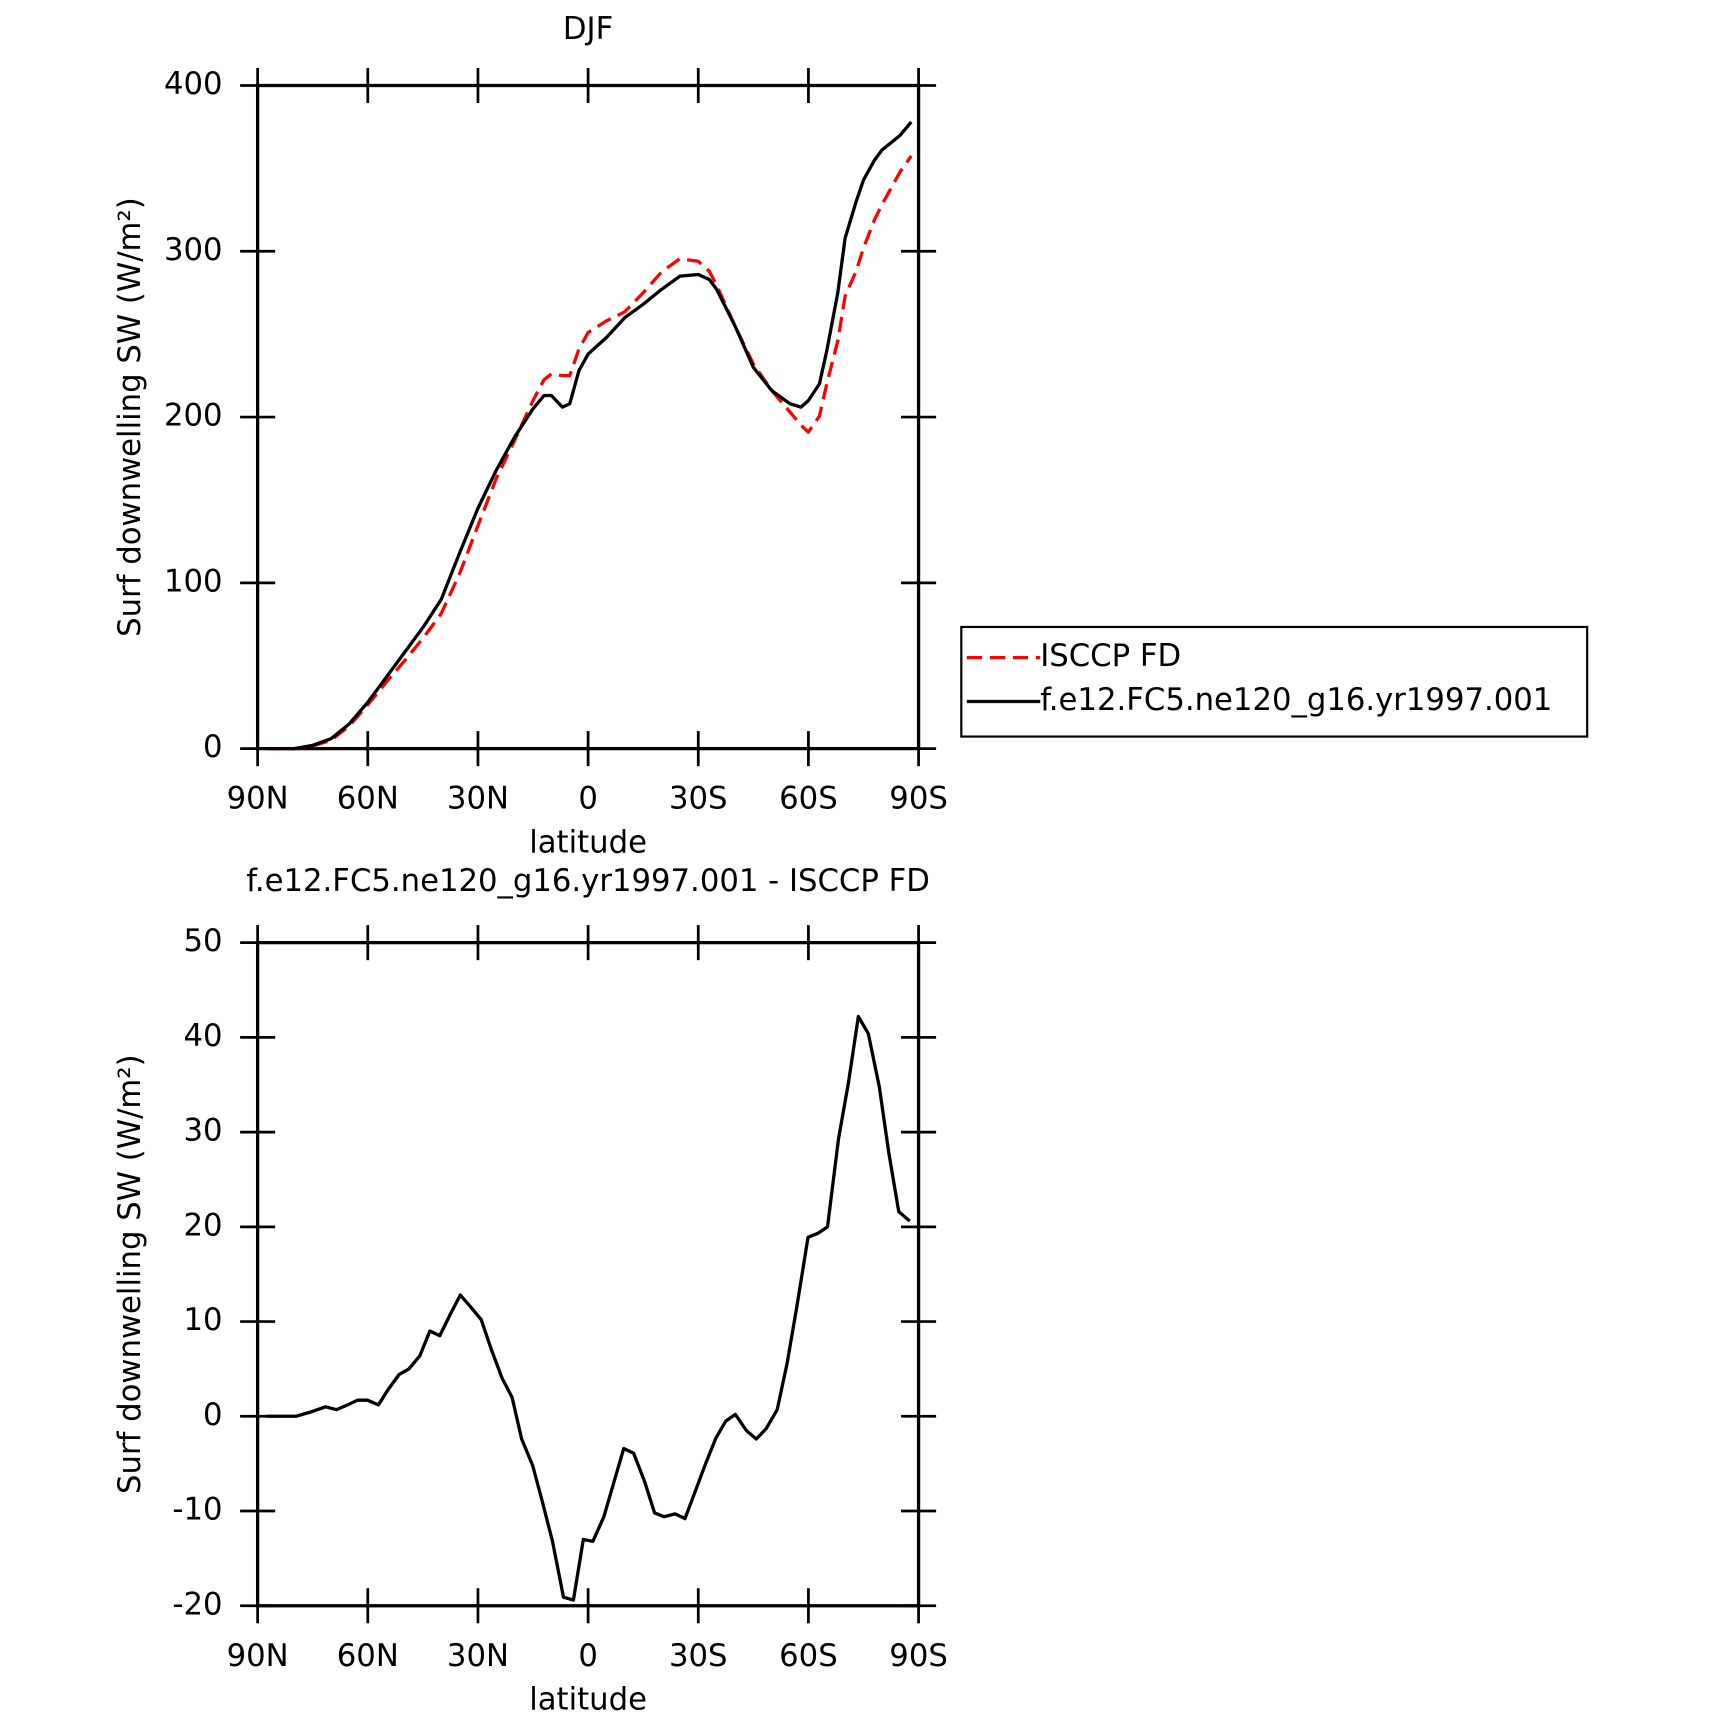 The height and width of the screenshot is (1734, 1710). I want to click on y-tick-label: -20, so click(197, 1604).